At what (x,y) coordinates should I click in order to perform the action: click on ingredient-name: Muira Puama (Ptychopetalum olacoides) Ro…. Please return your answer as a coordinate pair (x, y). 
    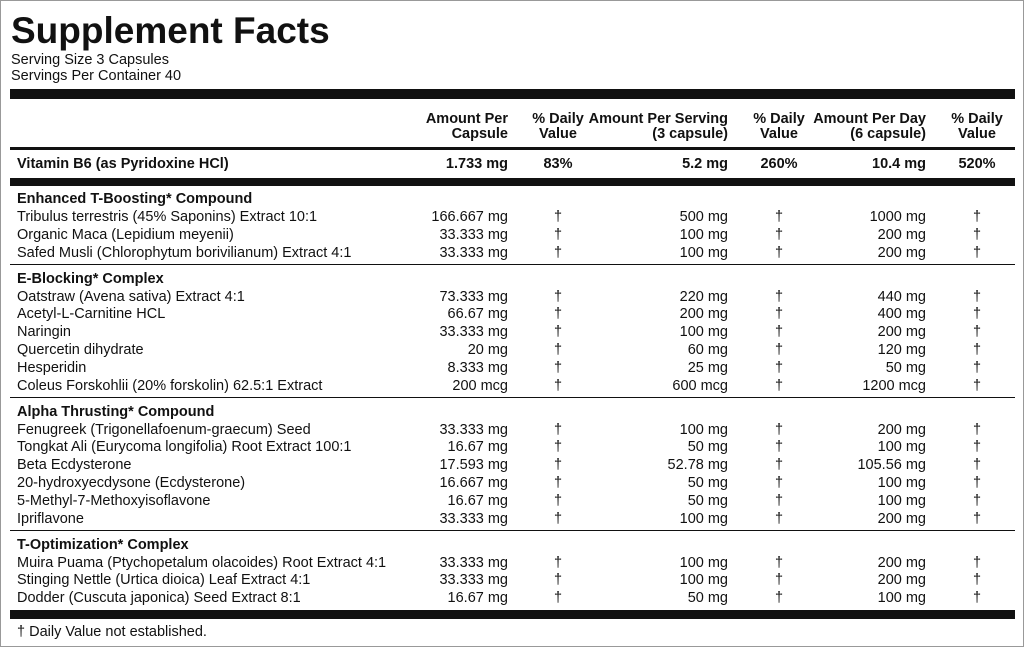
    Looking at the image, I should click on (202, 562).